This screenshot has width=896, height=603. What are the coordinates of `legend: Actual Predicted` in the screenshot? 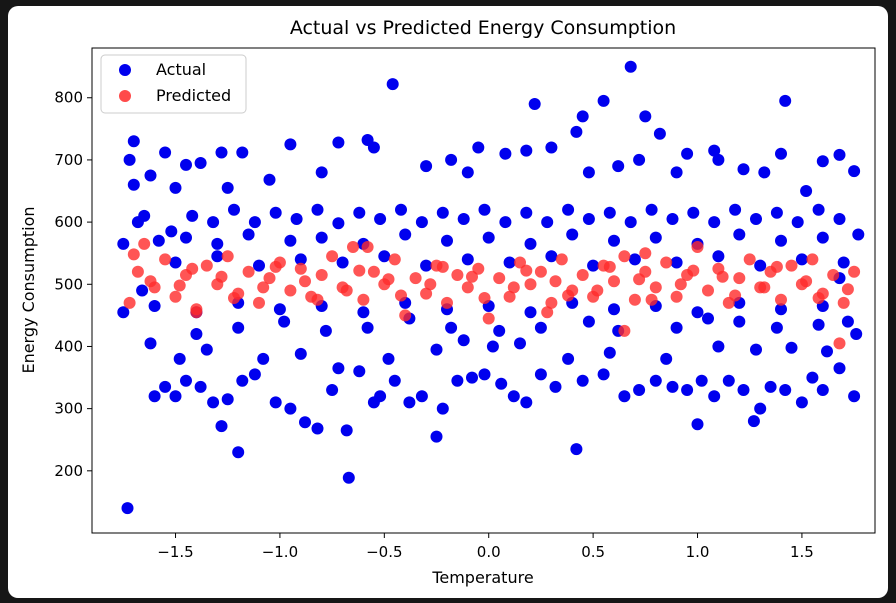 It's located at (173, 84).